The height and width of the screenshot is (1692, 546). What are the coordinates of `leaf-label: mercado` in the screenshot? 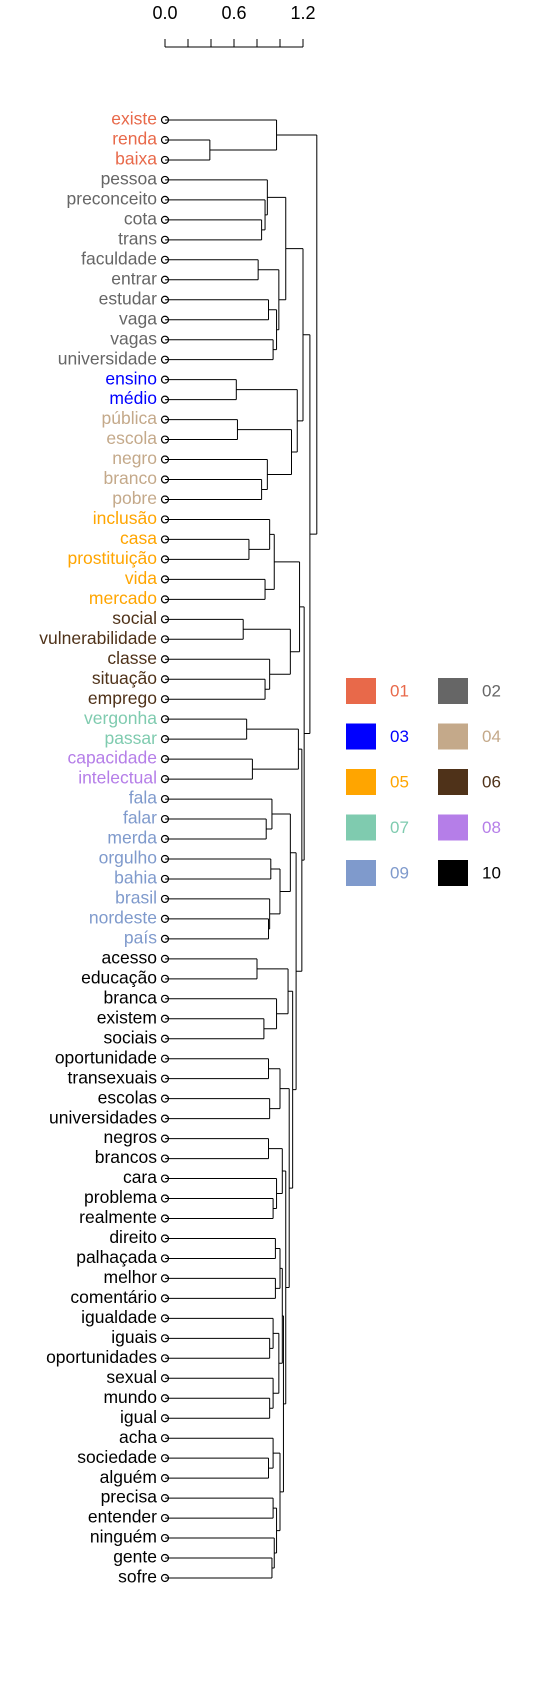 It's located at (123, 598).